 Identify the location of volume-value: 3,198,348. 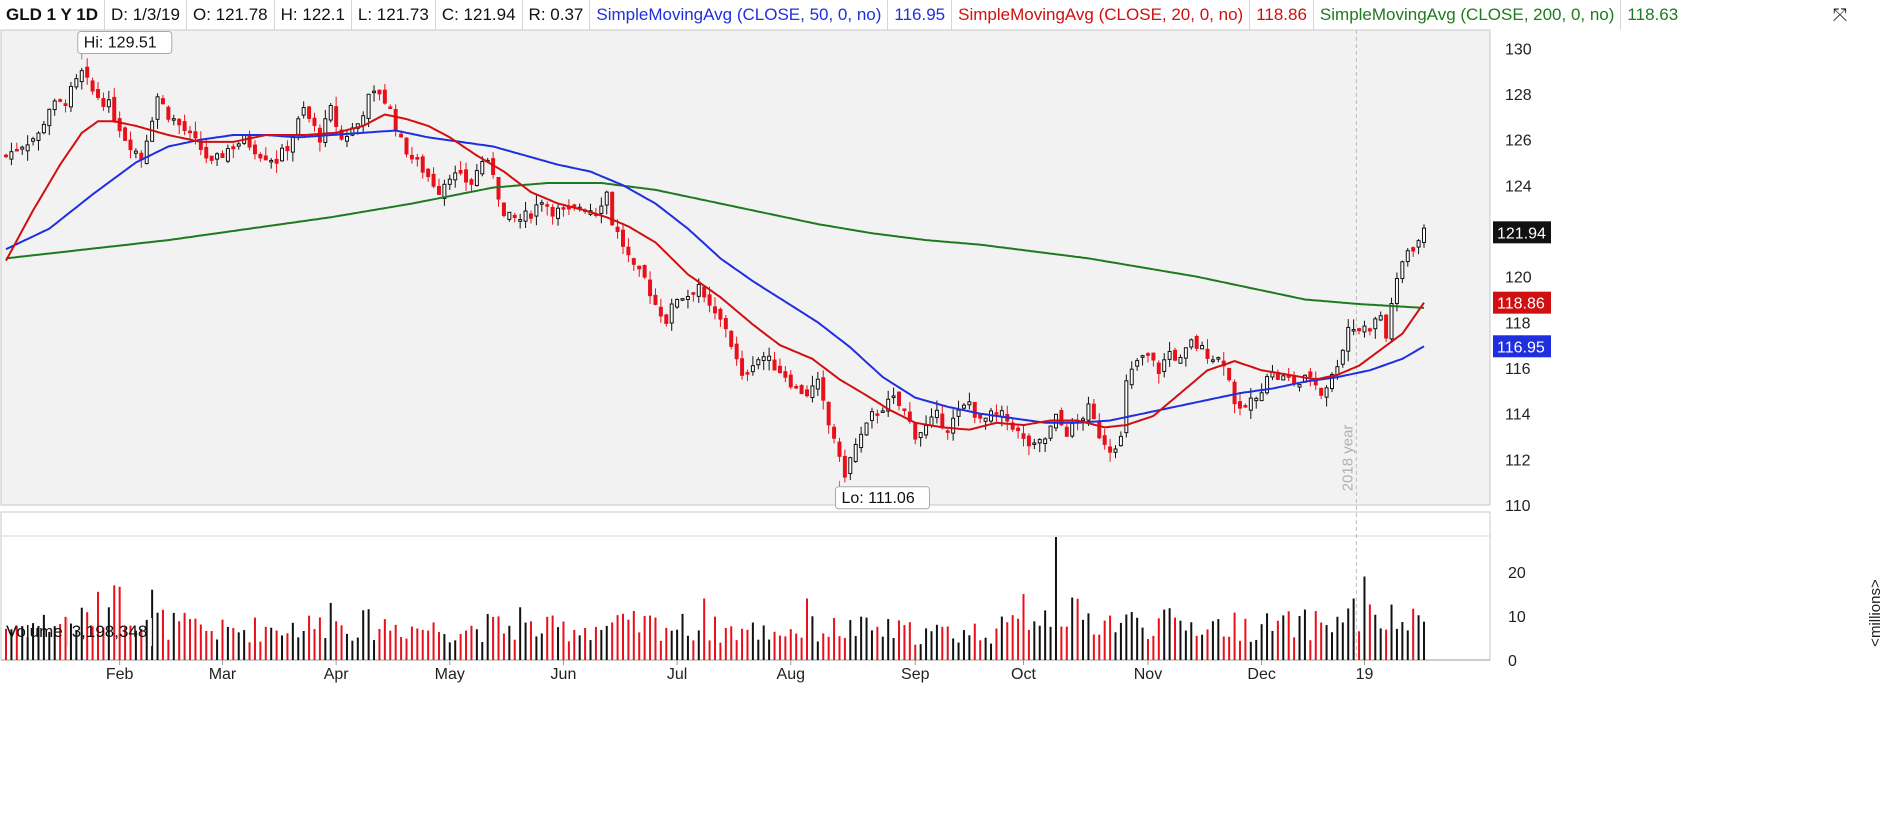
(110, 632).